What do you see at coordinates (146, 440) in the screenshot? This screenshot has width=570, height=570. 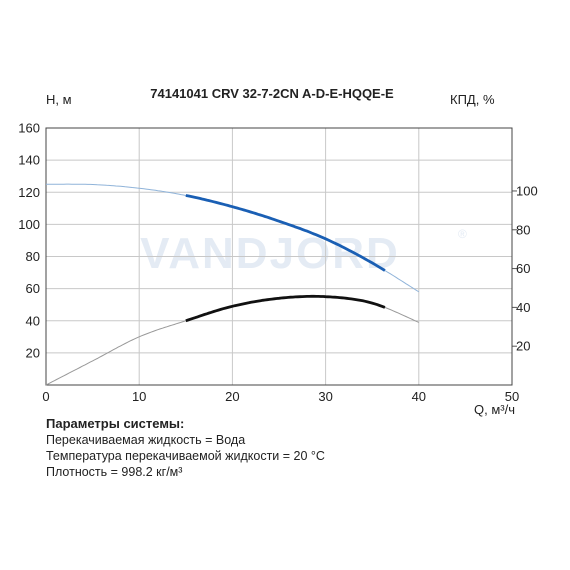 I see `parameter-fluid: Перекачиваемая жидкость = Вода` at bounding box center [146, 440].